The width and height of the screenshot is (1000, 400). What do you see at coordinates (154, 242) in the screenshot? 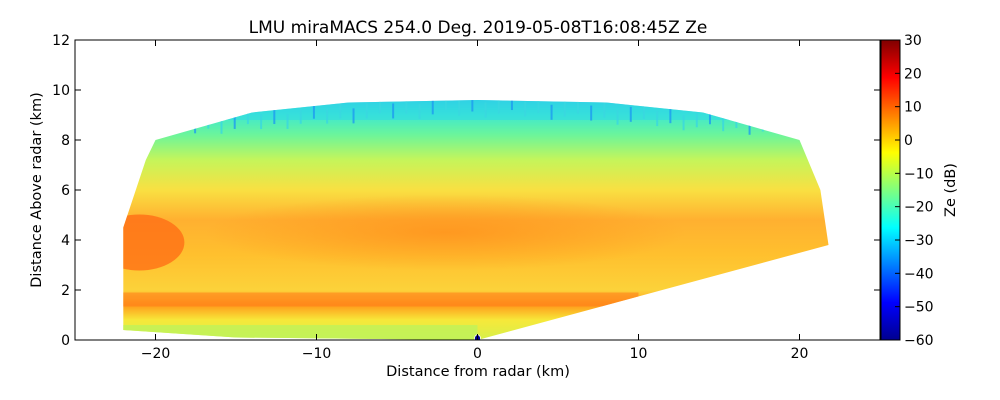
I see `strong-echo-left` at bounding box center [154, 242].